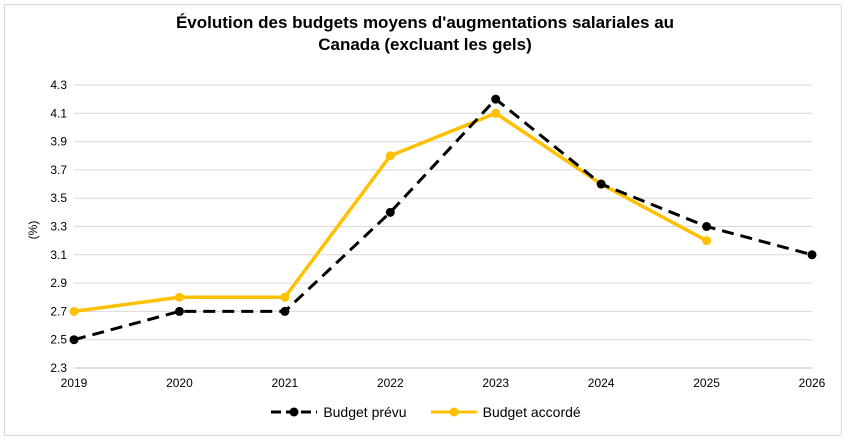 The height and width of the screenshot is (447, 850). I want to click on chart-title-line-2: Canada (excluant les gels), so click(425, 44).